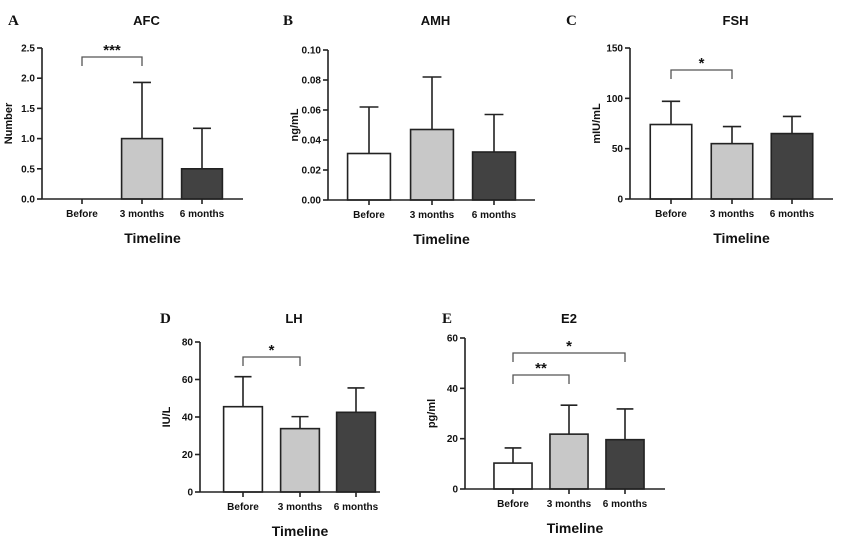  Describe the element at coordinates (614, 99) in the screenshot. I see `y-tick-label: 100` at that location.